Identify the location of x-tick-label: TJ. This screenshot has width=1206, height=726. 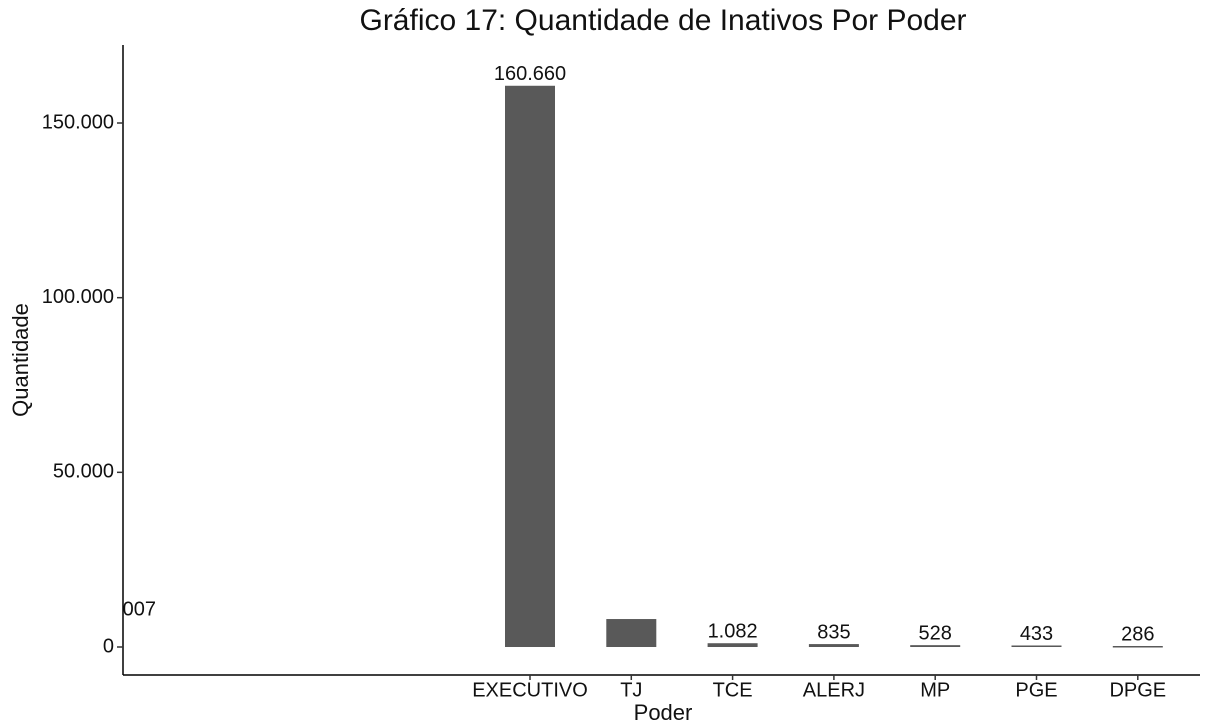
(631, 690).